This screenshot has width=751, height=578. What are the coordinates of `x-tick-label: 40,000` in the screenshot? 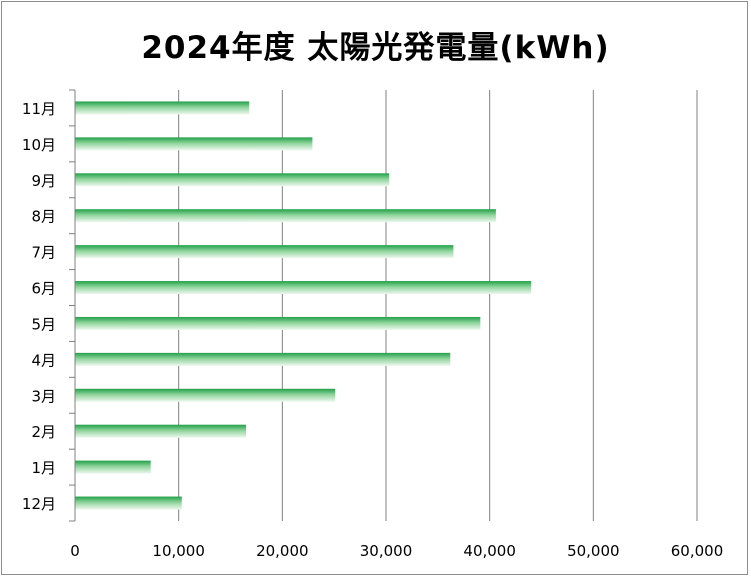 It's located at (489, 551).